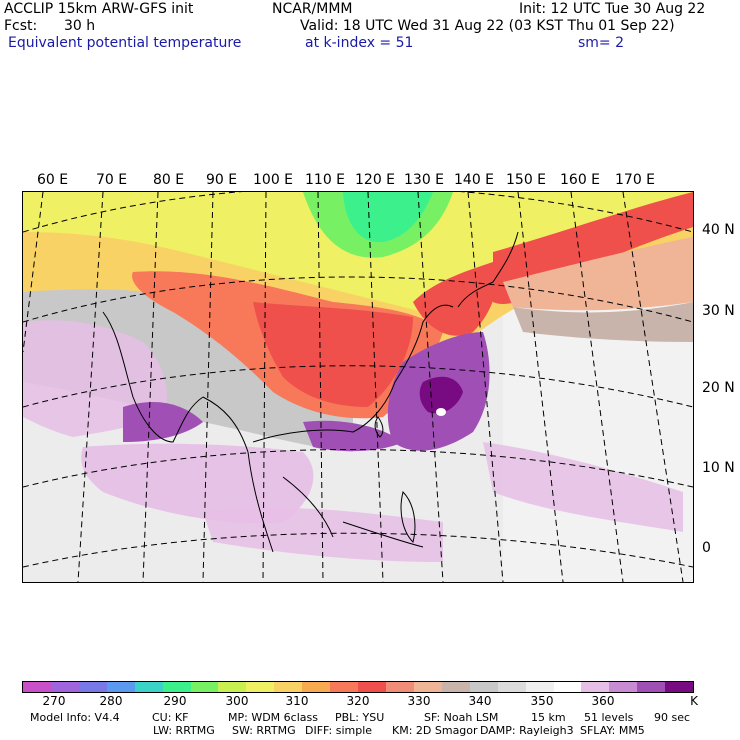 The width and height of the screenshot is (740, 740). I want to click on footer-damp: DAMP: Rayleigh3, so click(527, 730).